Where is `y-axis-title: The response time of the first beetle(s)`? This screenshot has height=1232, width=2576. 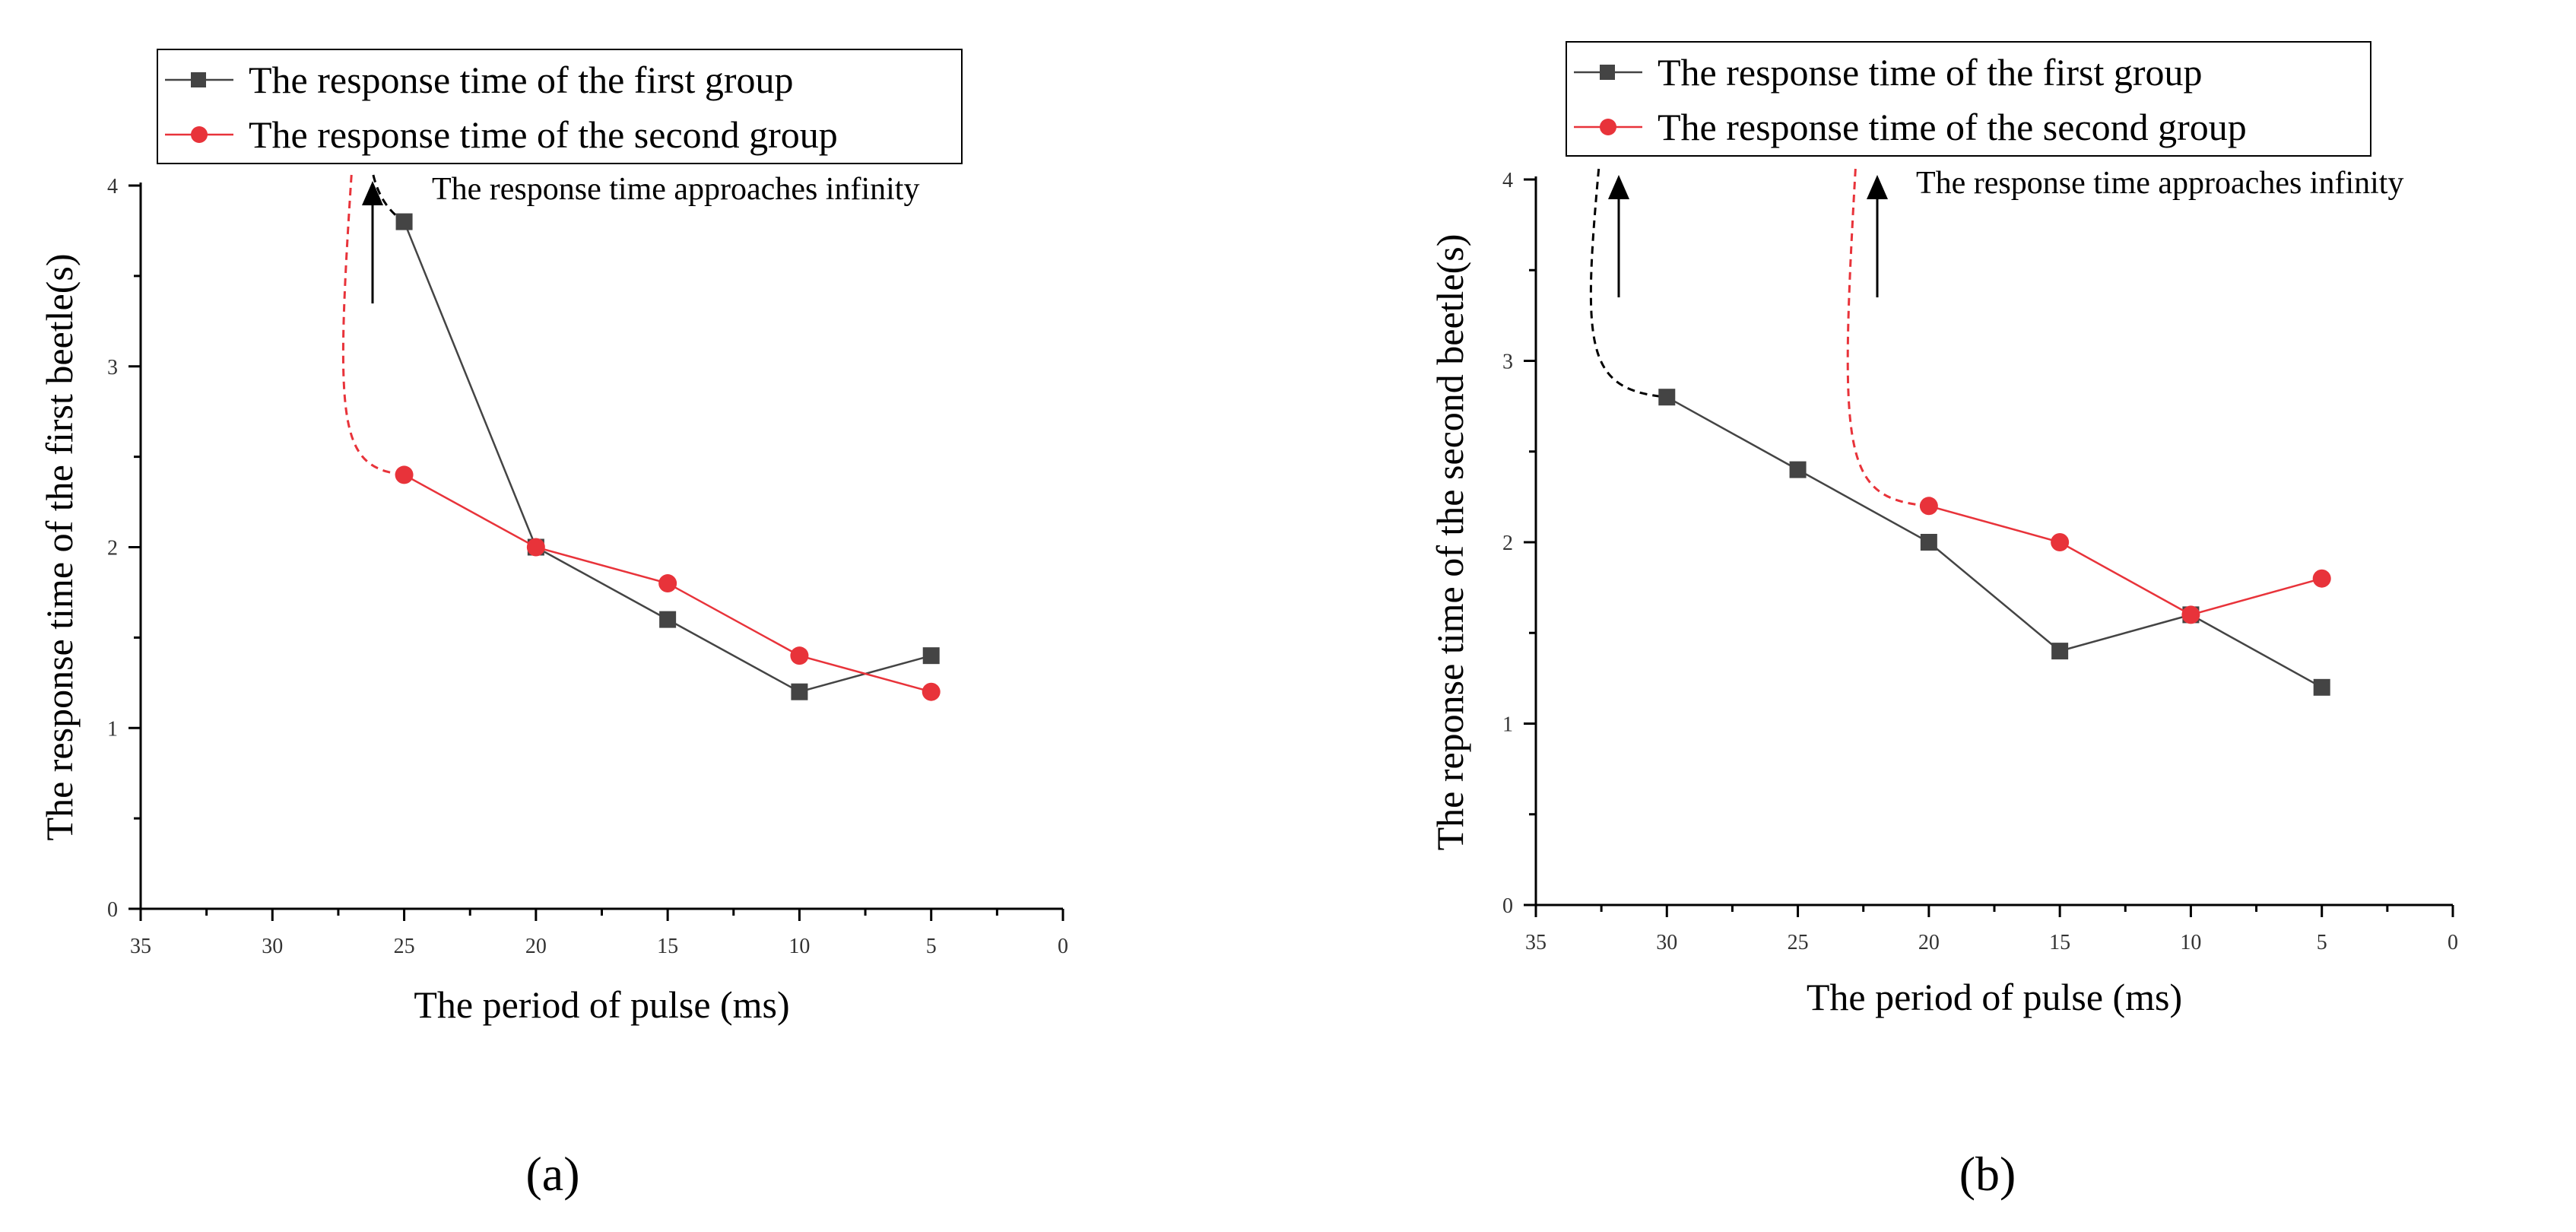 y-axis-title: The response time of the first beetle(s) is located at coordinates (60, 547).